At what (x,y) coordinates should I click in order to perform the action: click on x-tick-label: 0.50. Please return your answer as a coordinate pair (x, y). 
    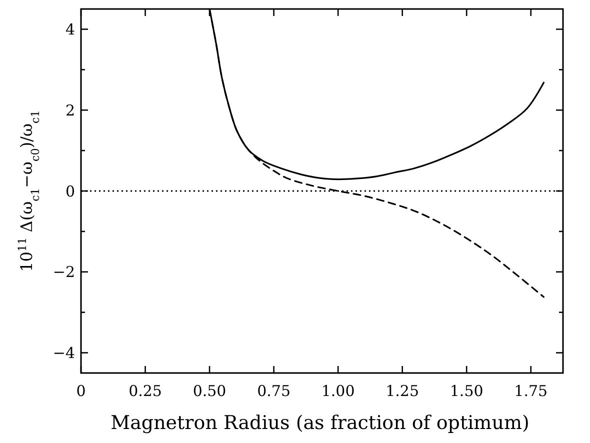
    Looking at the image, I should click on (209, 391).